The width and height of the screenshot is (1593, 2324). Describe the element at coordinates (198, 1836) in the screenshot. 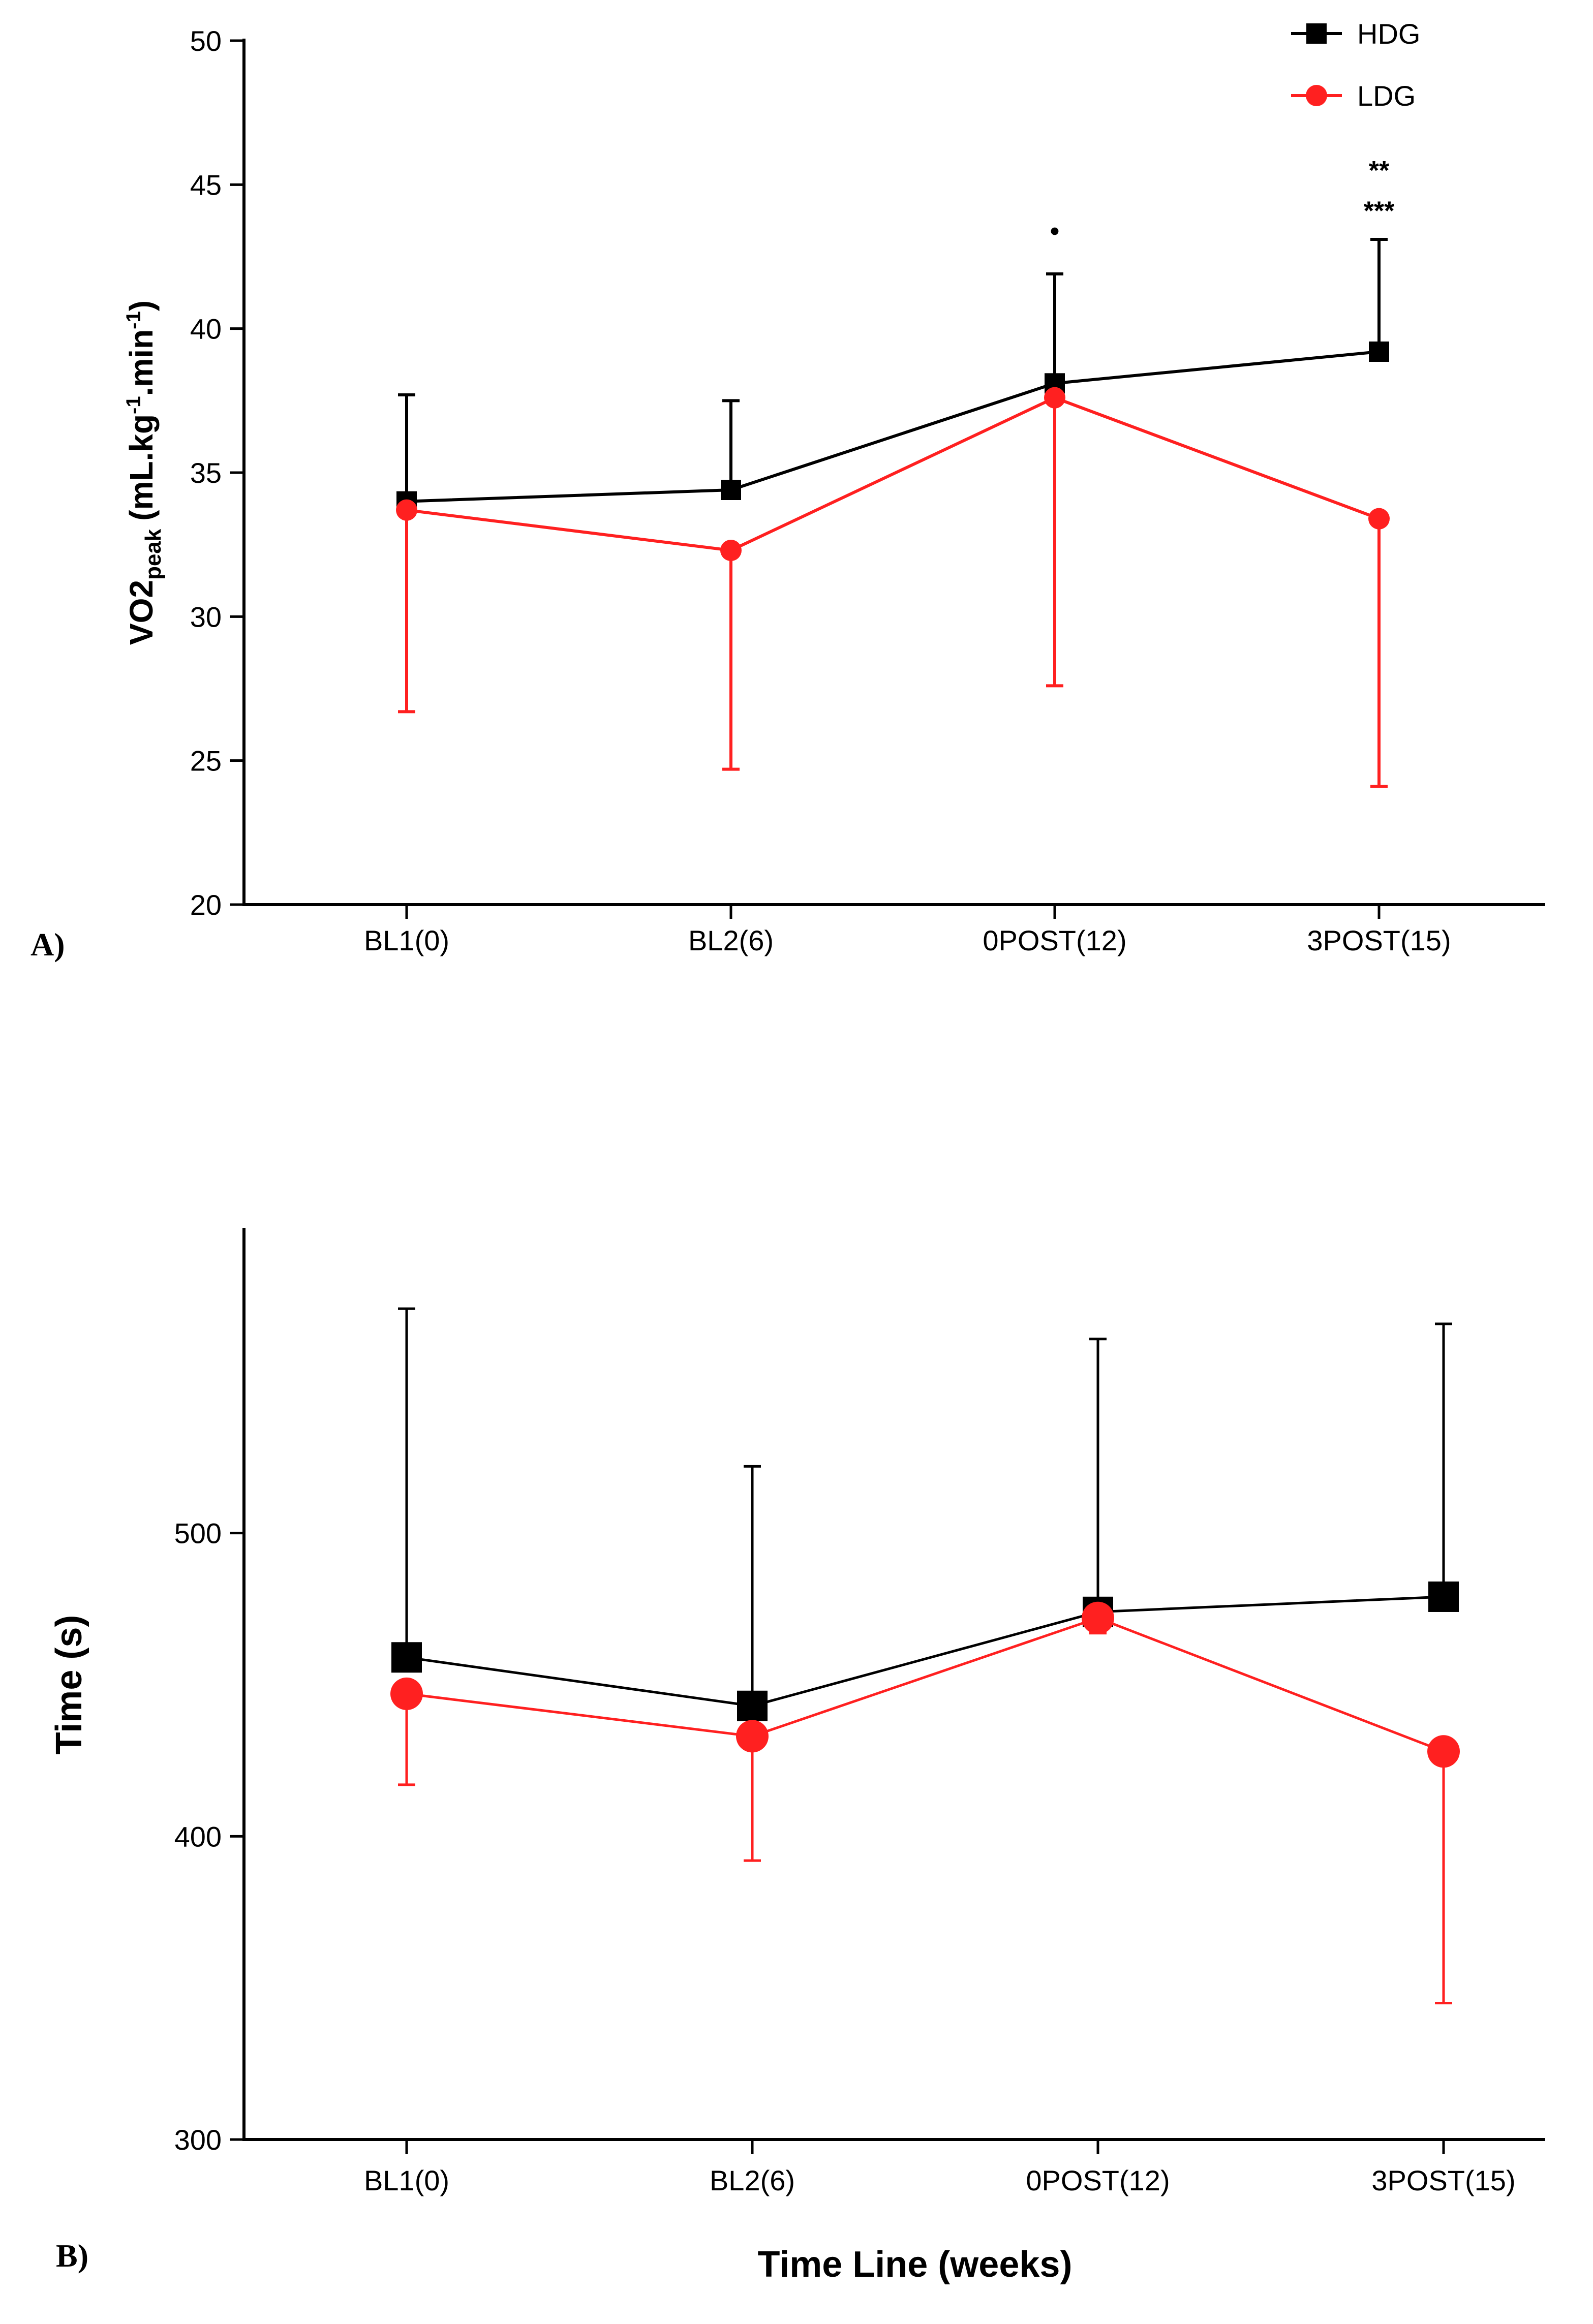

I see `y-tick-label: 400` at that location.